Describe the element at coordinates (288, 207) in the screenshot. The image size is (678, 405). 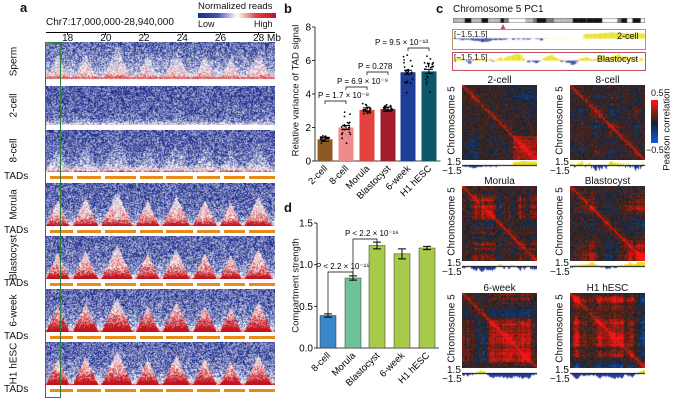
I see `panel-d-label: d` at that location.